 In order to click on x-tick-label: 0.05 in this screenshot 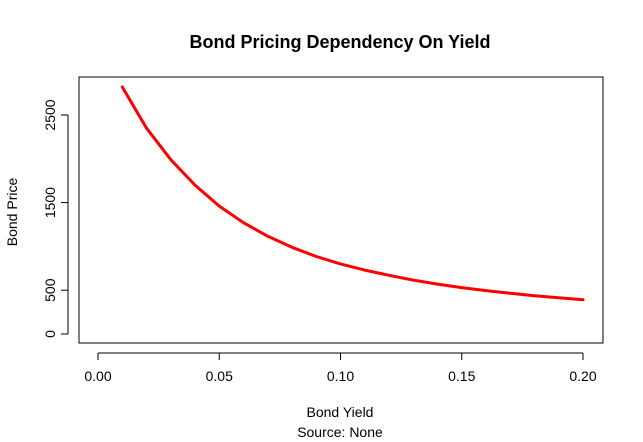, I will do `click(219, 376)`.